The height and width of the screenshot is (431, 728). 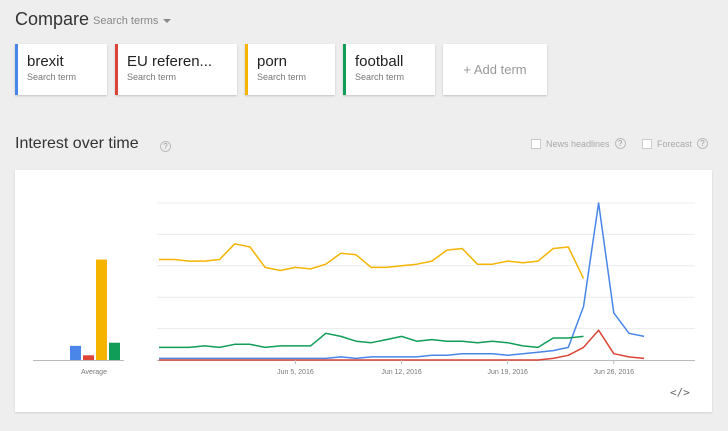 I want to click on forecast-checkbox, so click(x=647, y=143).